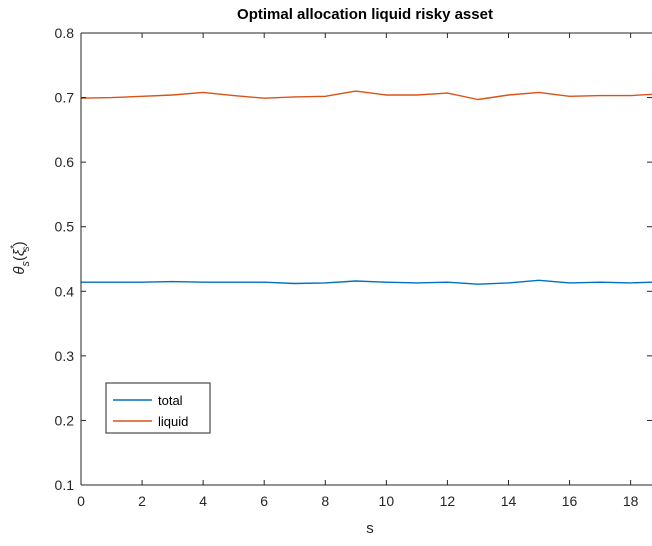 Image resolution: width=652 pixels, height=546 pixels. What do you see at coordinates (264, 501) in the screenshot?
I see `x-tick-label: 6` at bounding box center [264, 501].